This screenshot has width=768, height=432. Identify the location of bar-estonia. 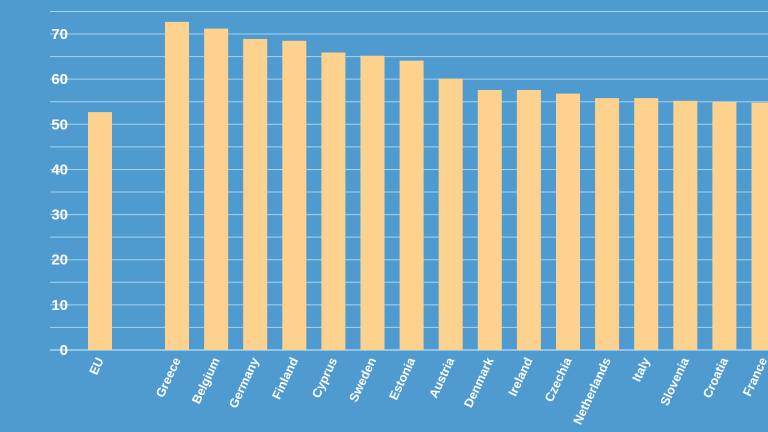
(411, 205).